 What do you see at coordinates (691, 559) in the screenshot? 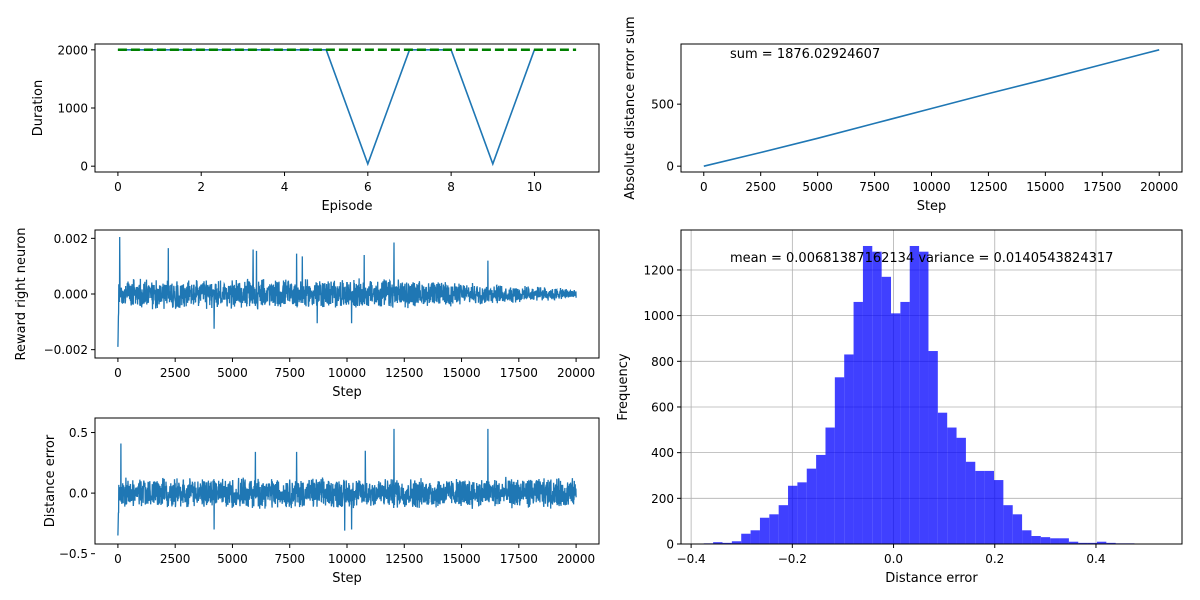
I see `x-tick-label: −0.4` at bounding box center [691, 559].